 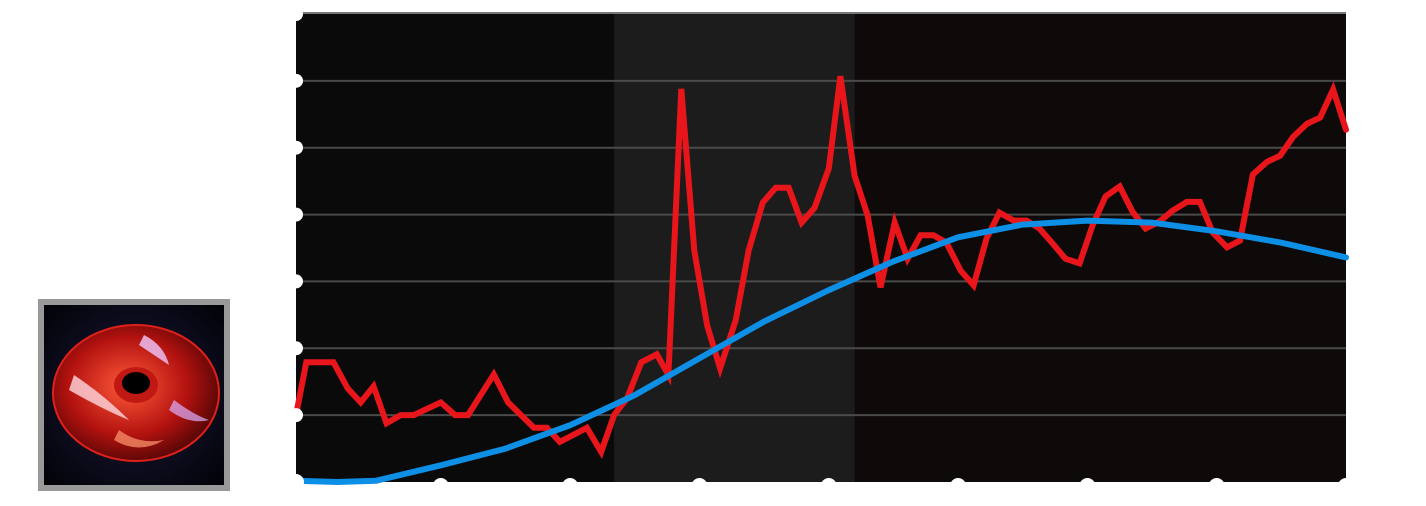 What do you see at coordinates (821, 496) in the screenshot?
I see `bottom-mask` at bounding box center [821, 496].